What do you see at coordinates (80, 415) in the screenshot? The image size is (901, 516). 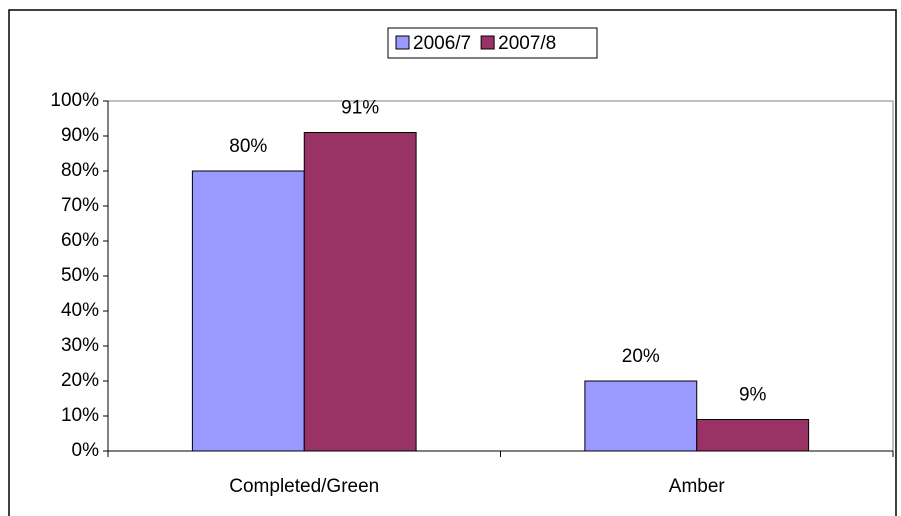 I see `y-tick-label: 10%` at bounding box center [80, 415].